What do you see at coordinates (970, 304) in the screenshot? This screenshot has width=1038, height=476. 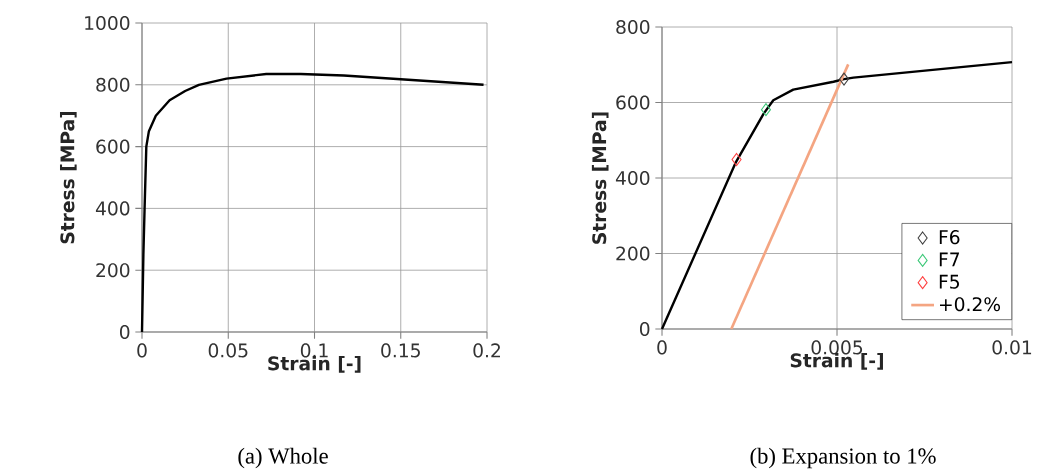 I see `legend-label: +0.2%` at bounding box center [970, 304].